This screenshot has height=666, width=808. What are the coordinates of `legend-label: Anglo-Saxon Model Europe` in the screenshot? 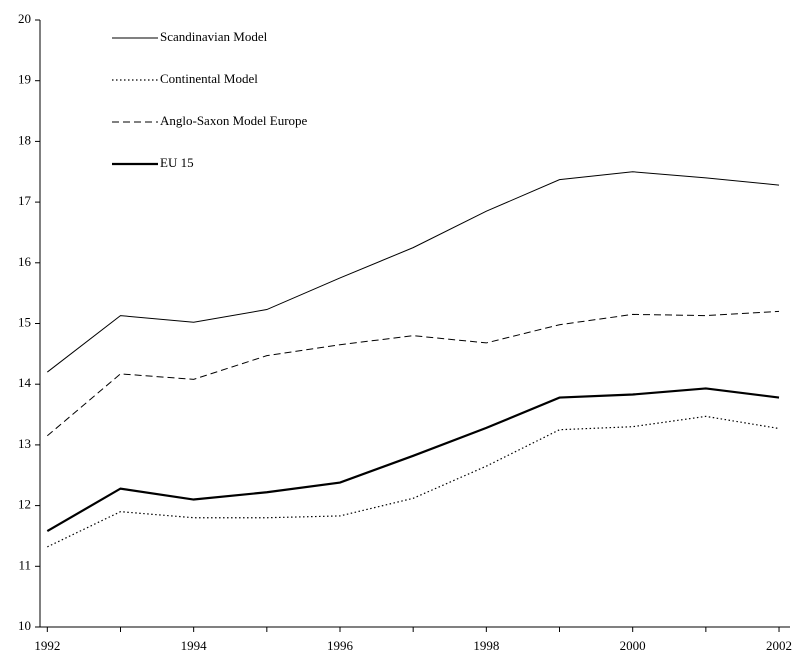 It's located at (234, 120).